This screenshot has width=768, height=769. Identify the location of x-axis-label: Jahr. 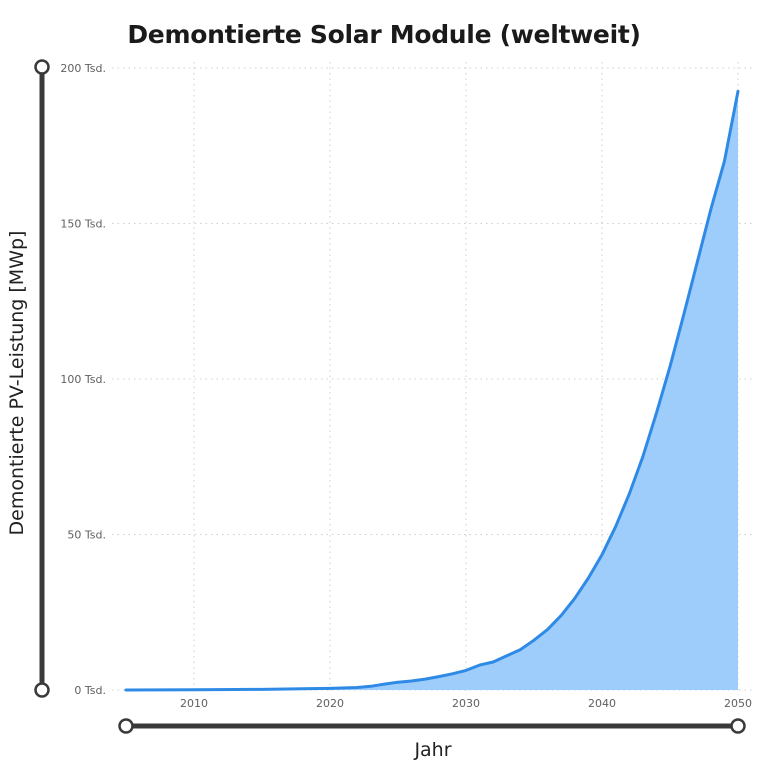
(433, 750).